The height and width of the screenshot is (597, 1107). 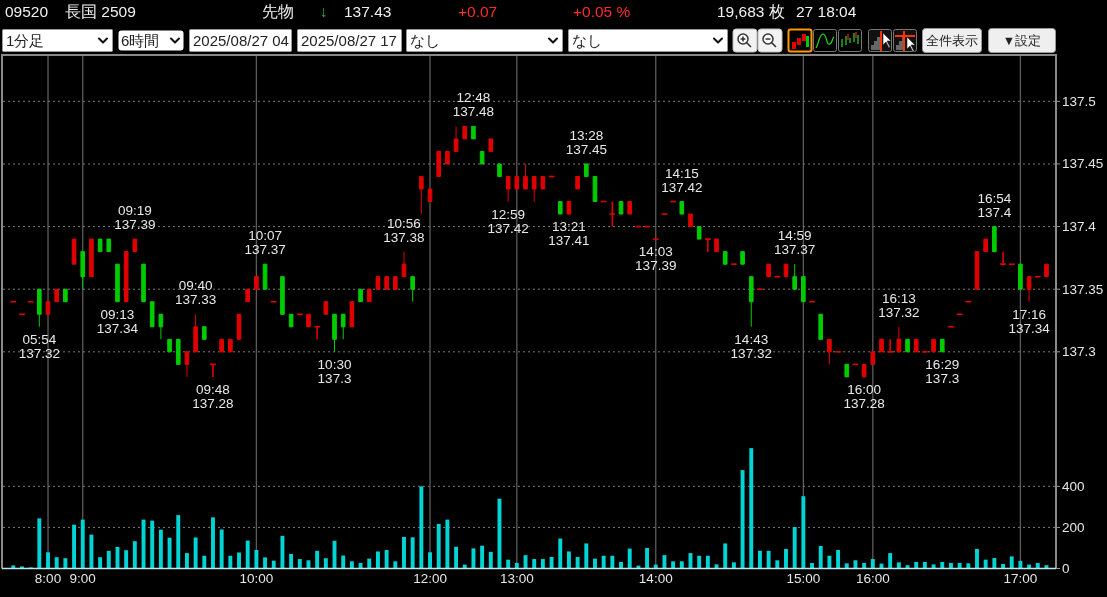 I want to click on text: ▼設定, so click(x=1022, y=41).